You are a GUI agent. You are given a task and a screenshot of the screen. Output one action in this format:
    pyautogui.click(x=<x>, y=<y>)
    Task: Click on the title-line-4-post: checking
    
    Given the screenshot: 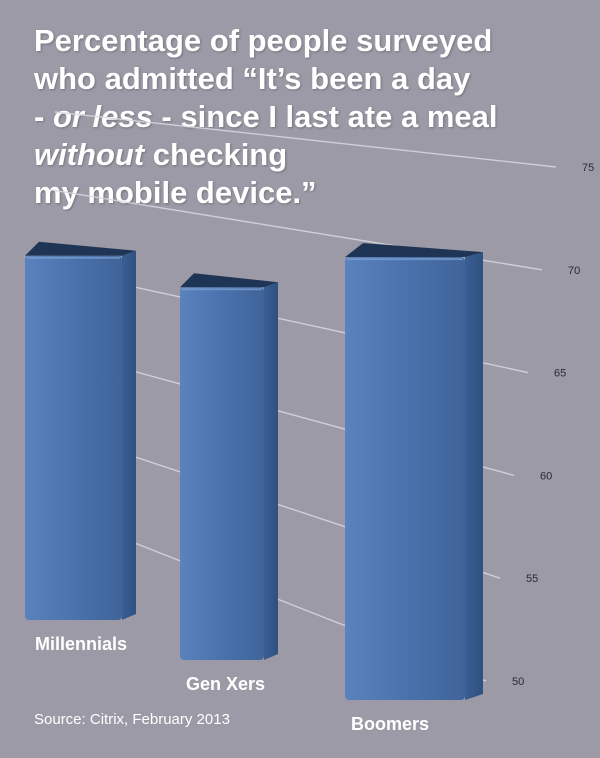 What is the action you would take?
    pyautogui.click(x=216, y=154)
    